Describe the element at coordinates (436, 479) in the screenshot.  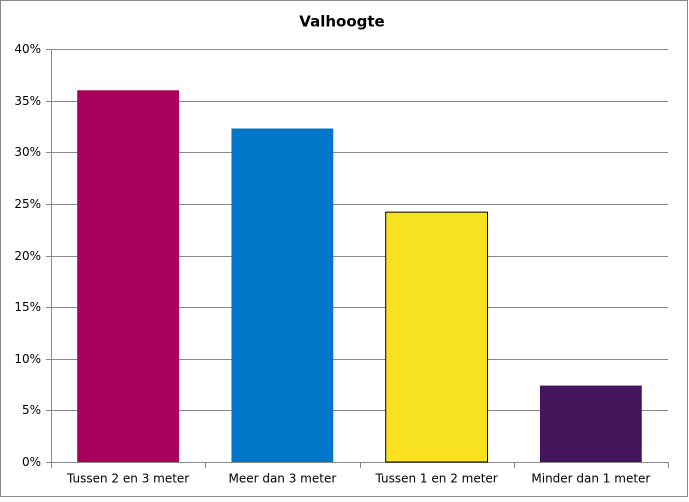
I see `x-tick-label: Tussen 1 en 2 meter` at that location.